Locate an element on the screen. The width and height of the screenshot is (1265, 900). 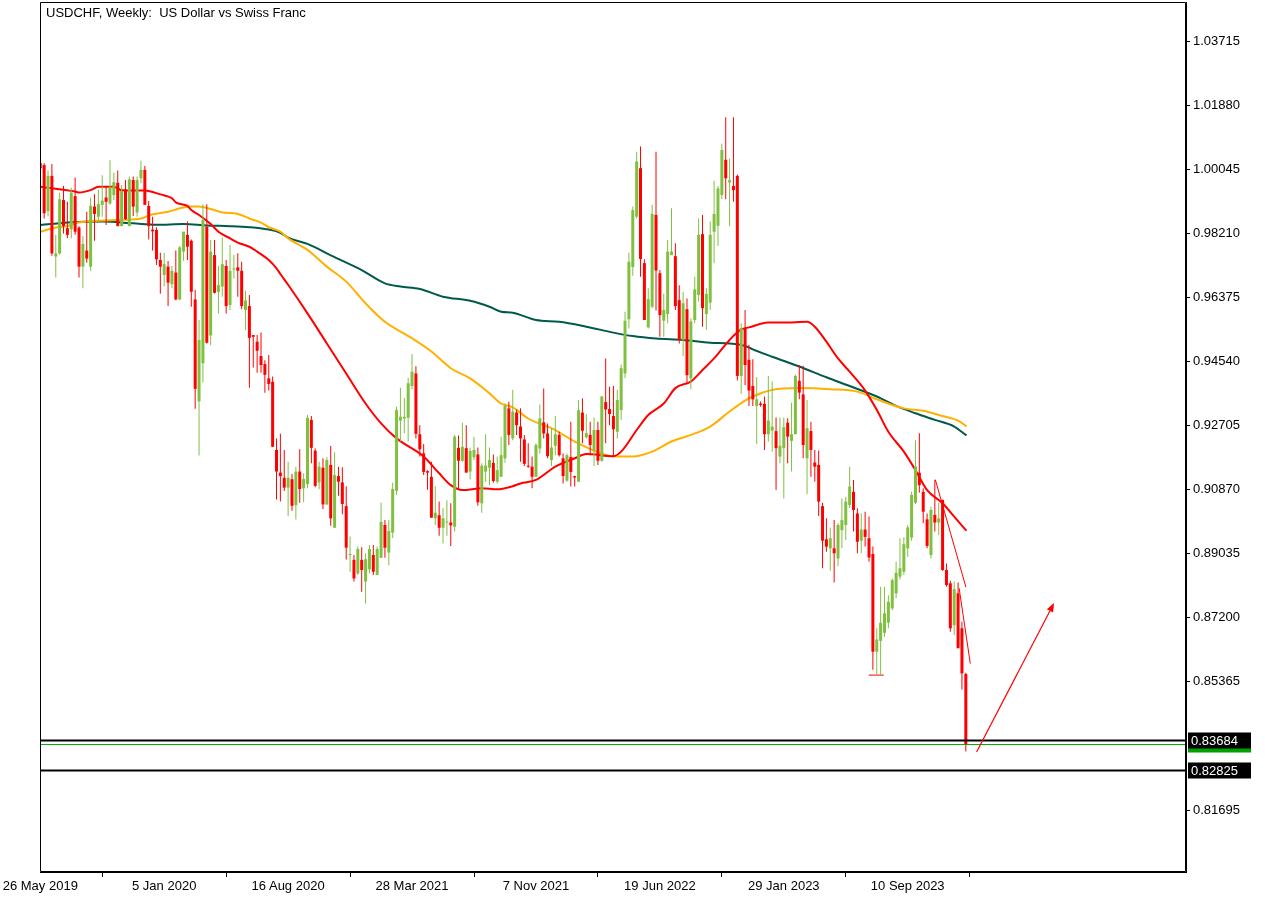
y-tick-label: 1.01880 is located at coordinates (1216, 104).